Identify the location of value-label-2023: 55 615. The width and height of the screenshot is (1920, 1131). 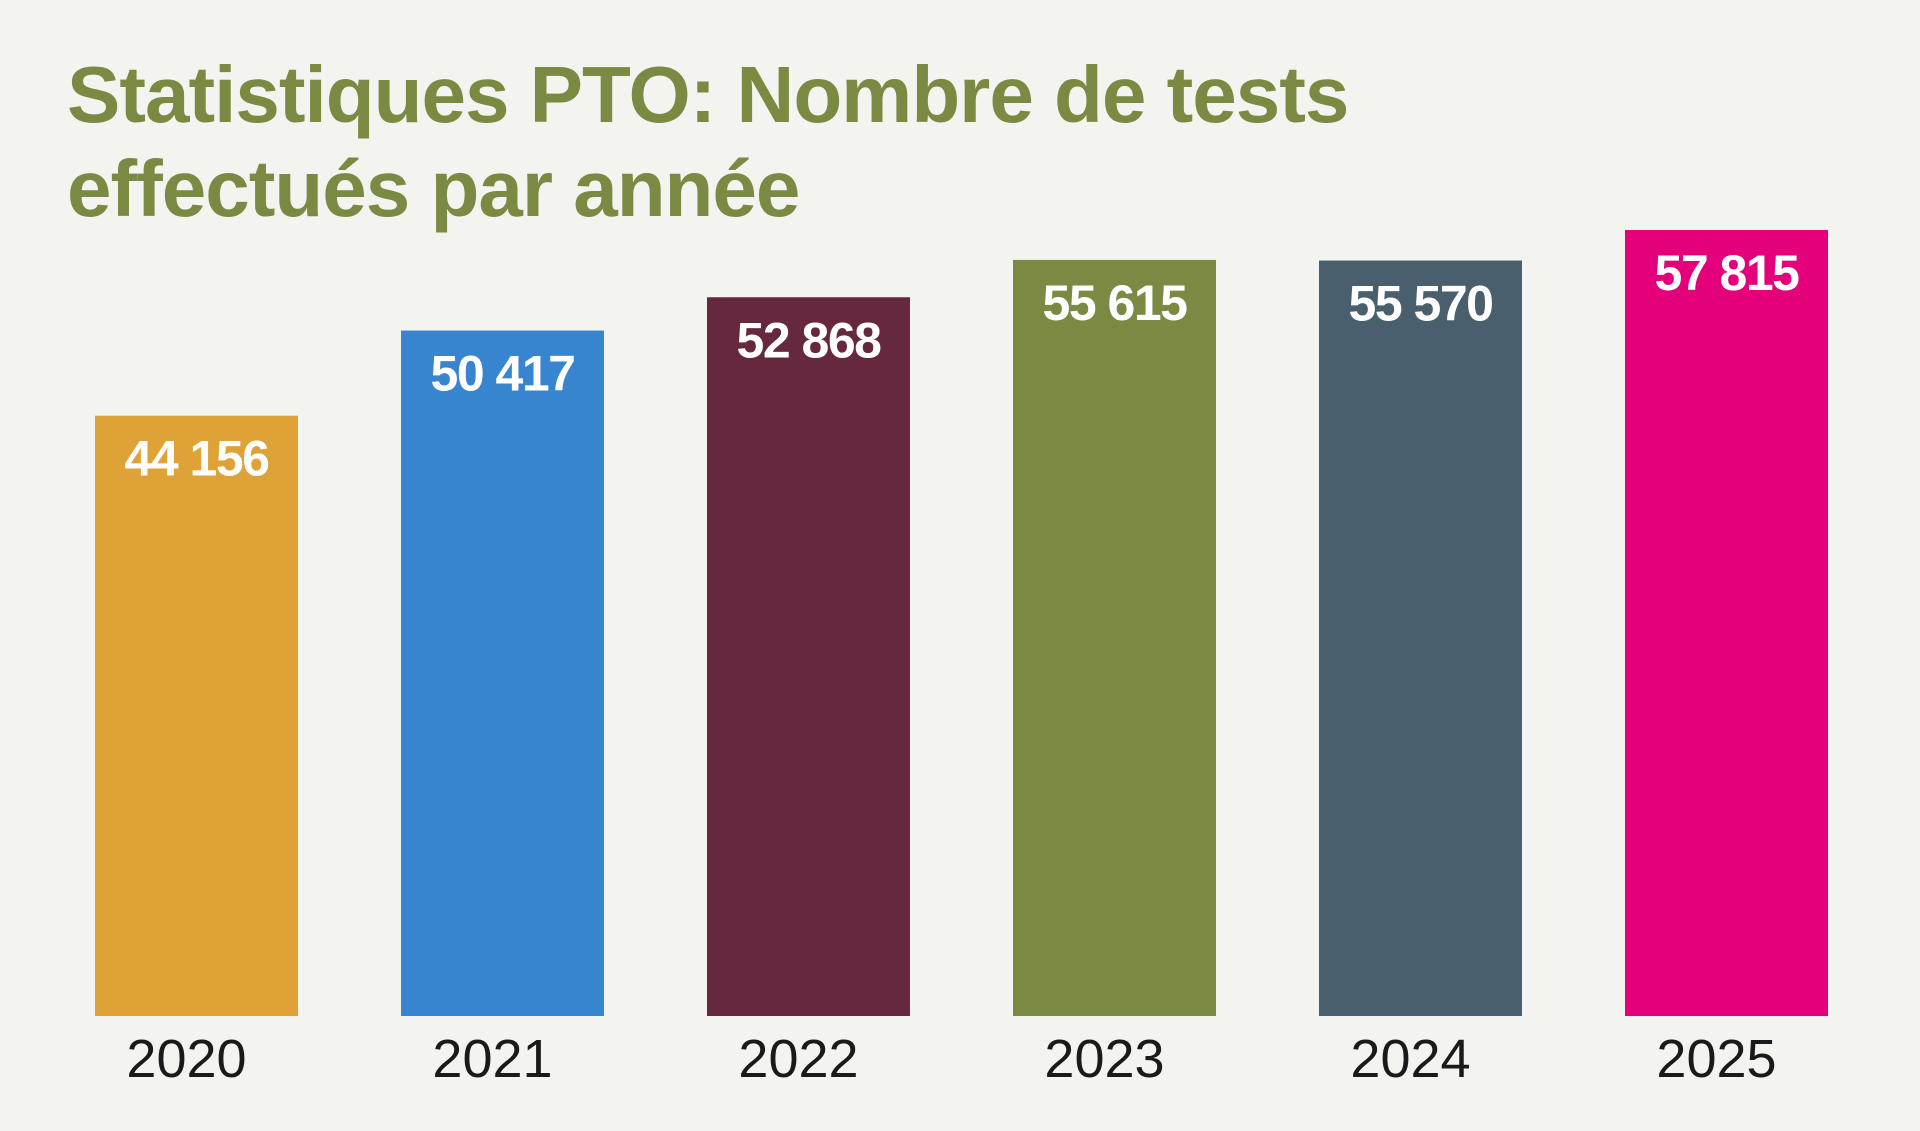
(1115, 303).